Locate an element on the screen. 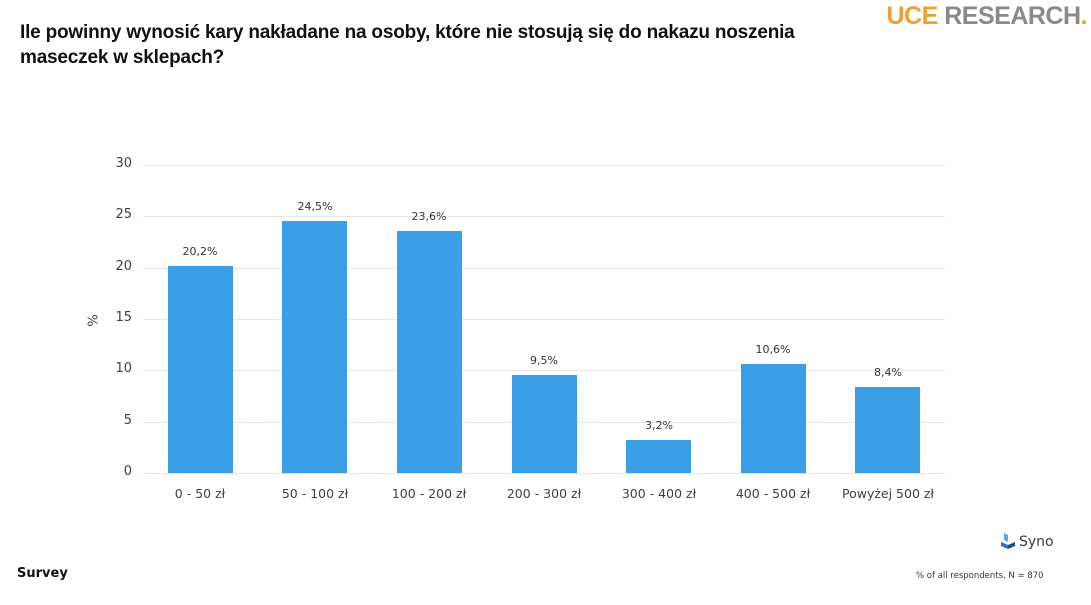 The image size is (1091, 605). uce-research-logo: UCE RESEARCH. is located at coordinates (987, 16).